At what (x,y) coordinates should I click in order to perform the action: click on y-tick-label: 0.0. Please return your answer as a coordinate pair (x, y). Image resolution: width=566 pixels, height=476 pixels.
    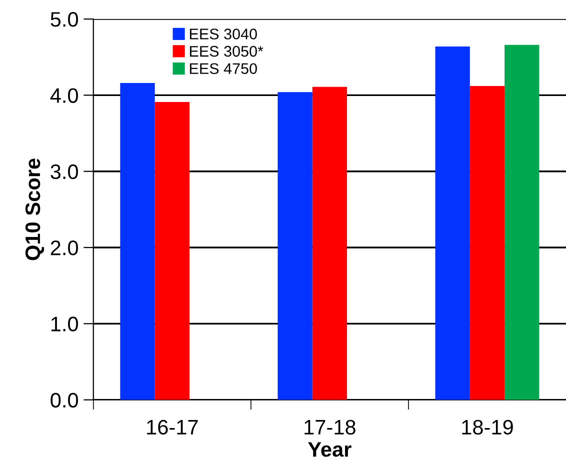
    Looking at the image, I should click on (64, 400).